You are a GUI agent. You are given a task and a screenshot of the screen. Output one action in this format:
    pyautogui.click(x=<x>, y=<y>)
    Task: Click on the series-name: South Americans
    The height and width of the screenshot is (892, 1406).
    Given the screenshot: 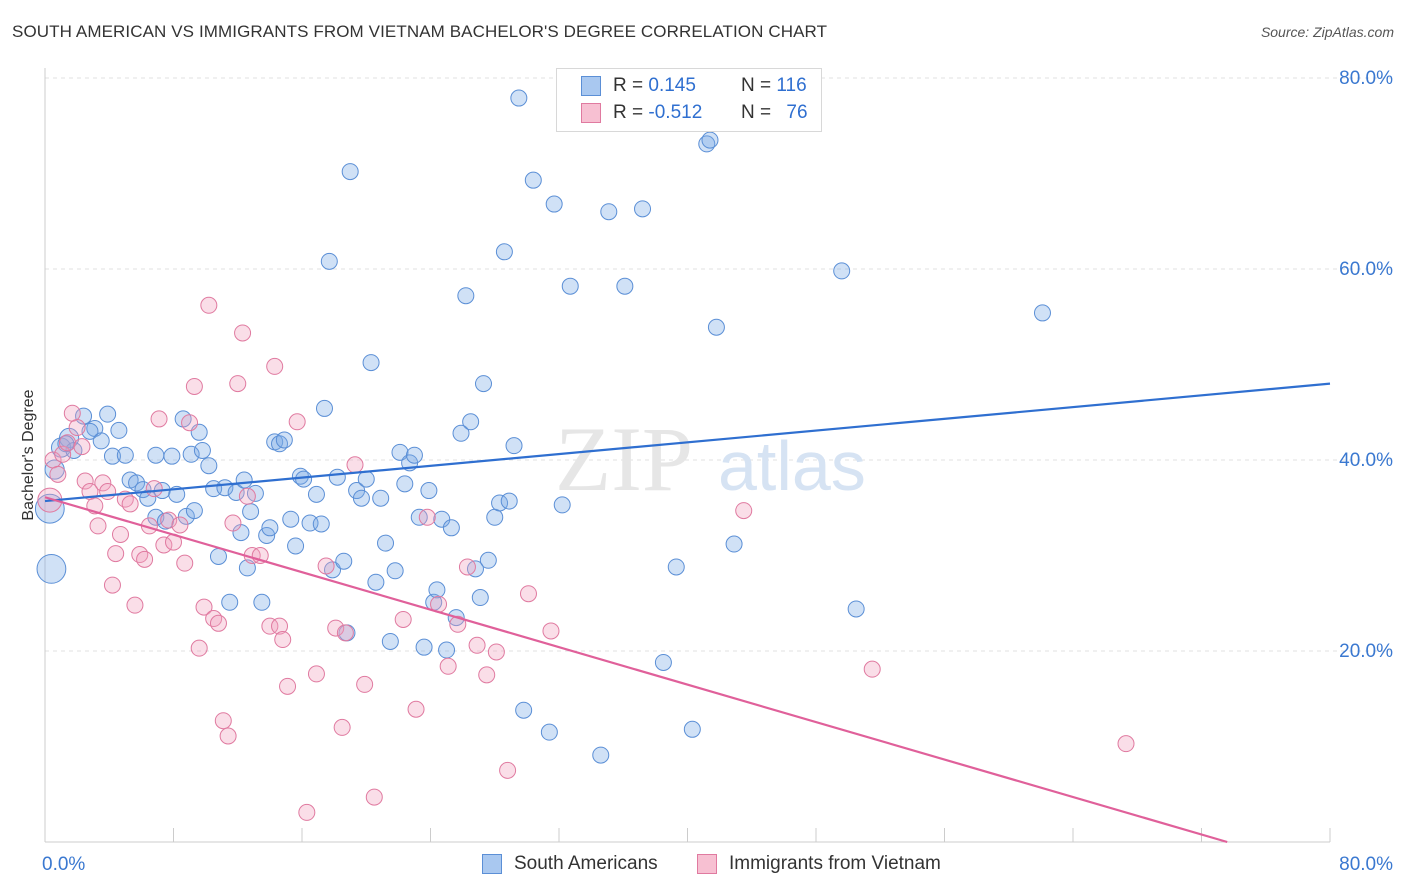 What is the action you would take?
    pyautogui.click(x=586, y=863)
    